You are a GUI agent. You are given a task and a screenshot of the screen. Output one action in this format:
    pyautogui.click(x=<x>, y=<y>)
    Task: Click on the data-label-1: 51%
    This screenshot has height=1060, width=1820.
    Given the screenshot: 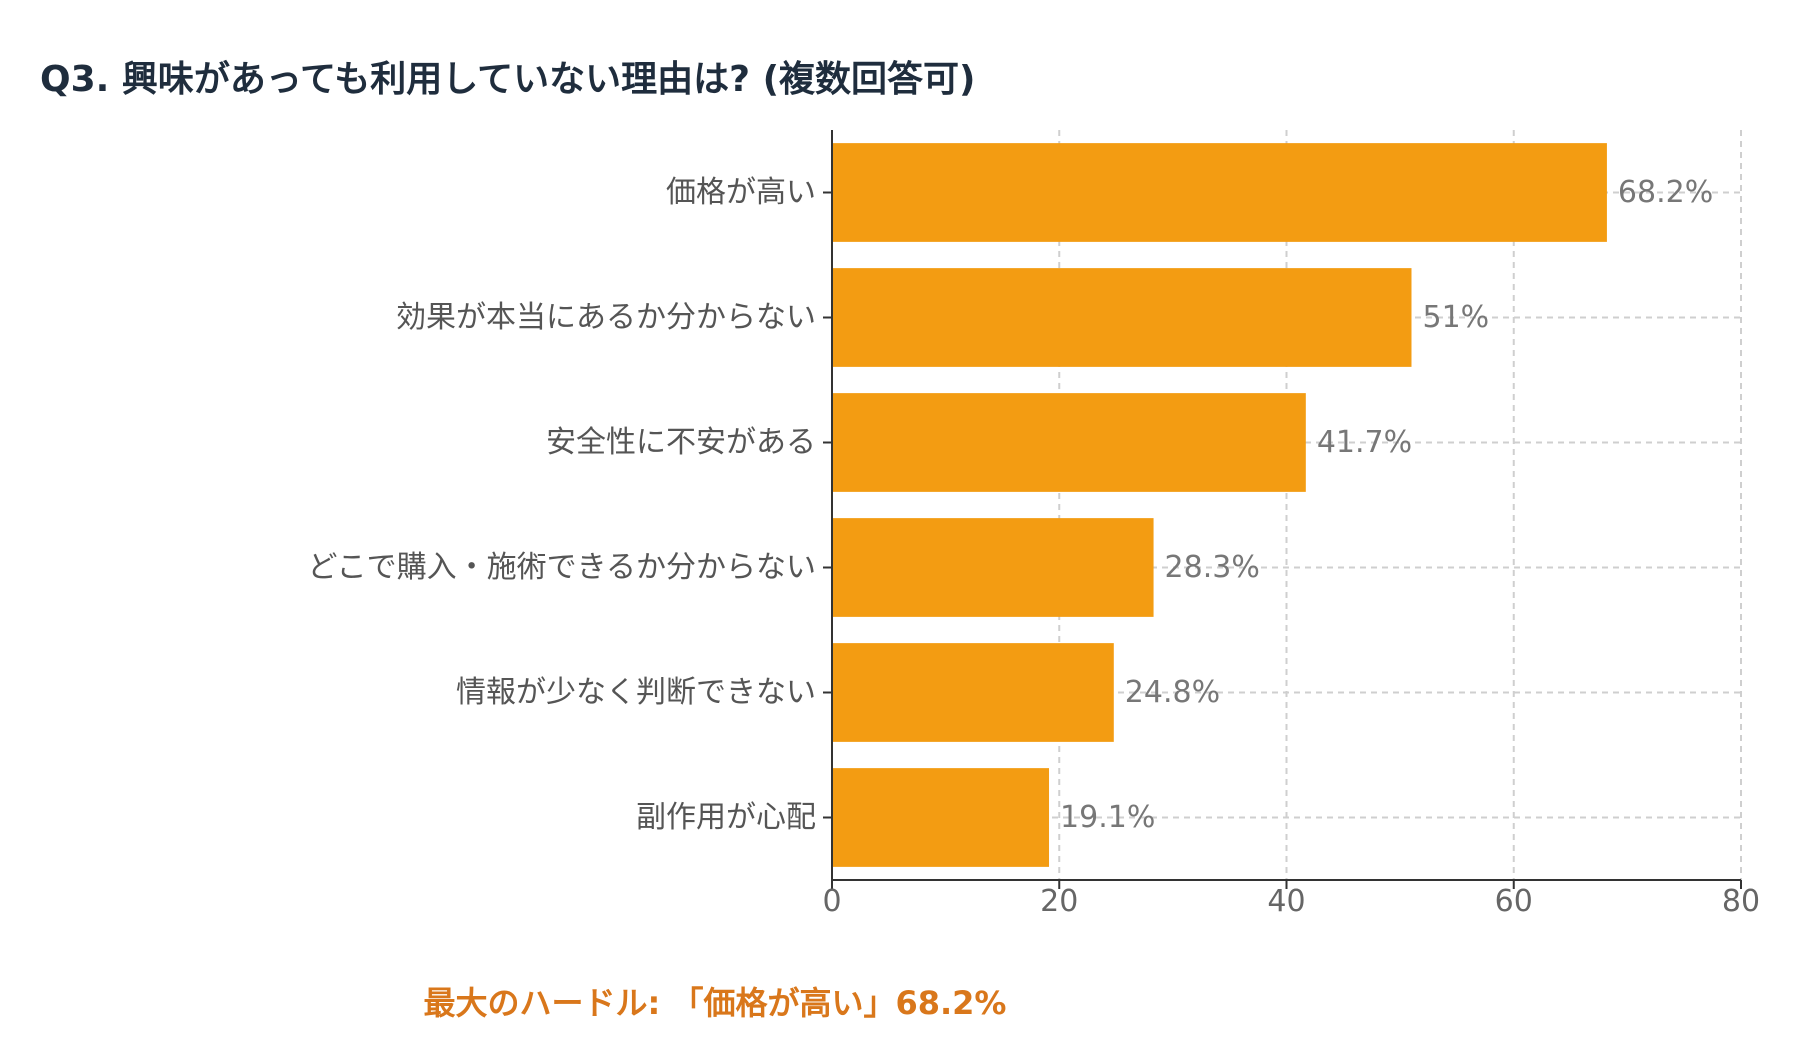 What is the action you would take?
    pyautogui.click(x=1455, y=317)
    